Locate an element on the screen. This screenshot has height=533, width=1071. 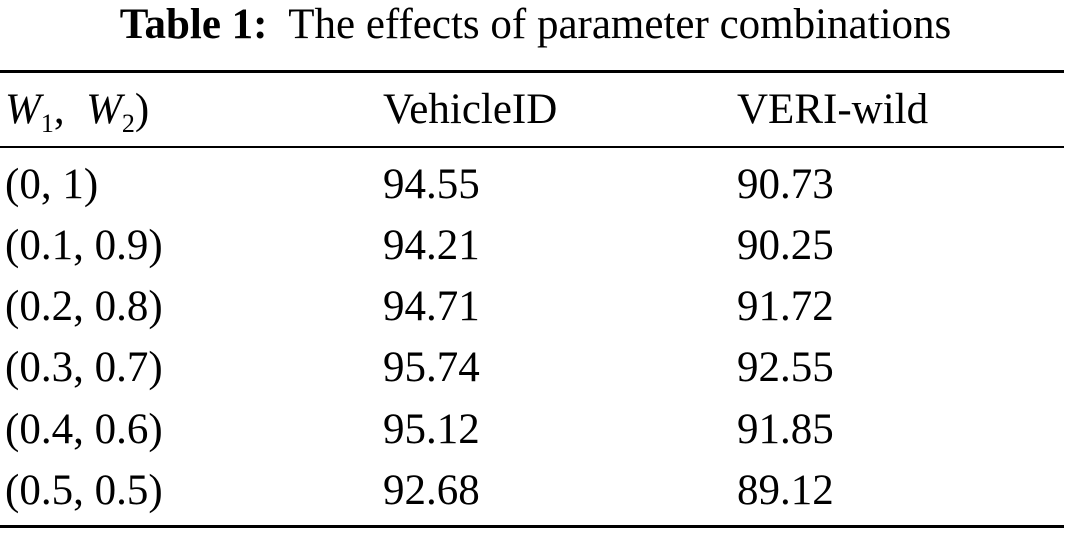
header-params: W1, W2) is located at coordinates (77, 112).